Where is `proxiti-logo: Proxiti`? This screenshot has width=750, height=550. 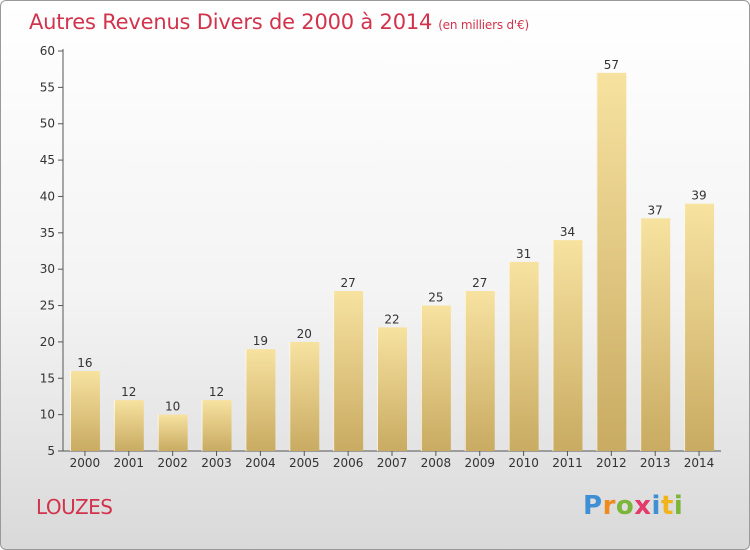 proxiti-logo: Proxiti is located at coordinates (633, 506).